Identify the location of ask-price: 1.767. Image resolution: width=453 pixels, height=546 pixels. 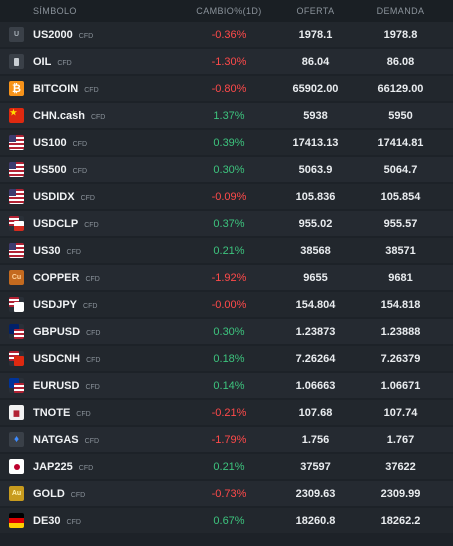
(400, 439).